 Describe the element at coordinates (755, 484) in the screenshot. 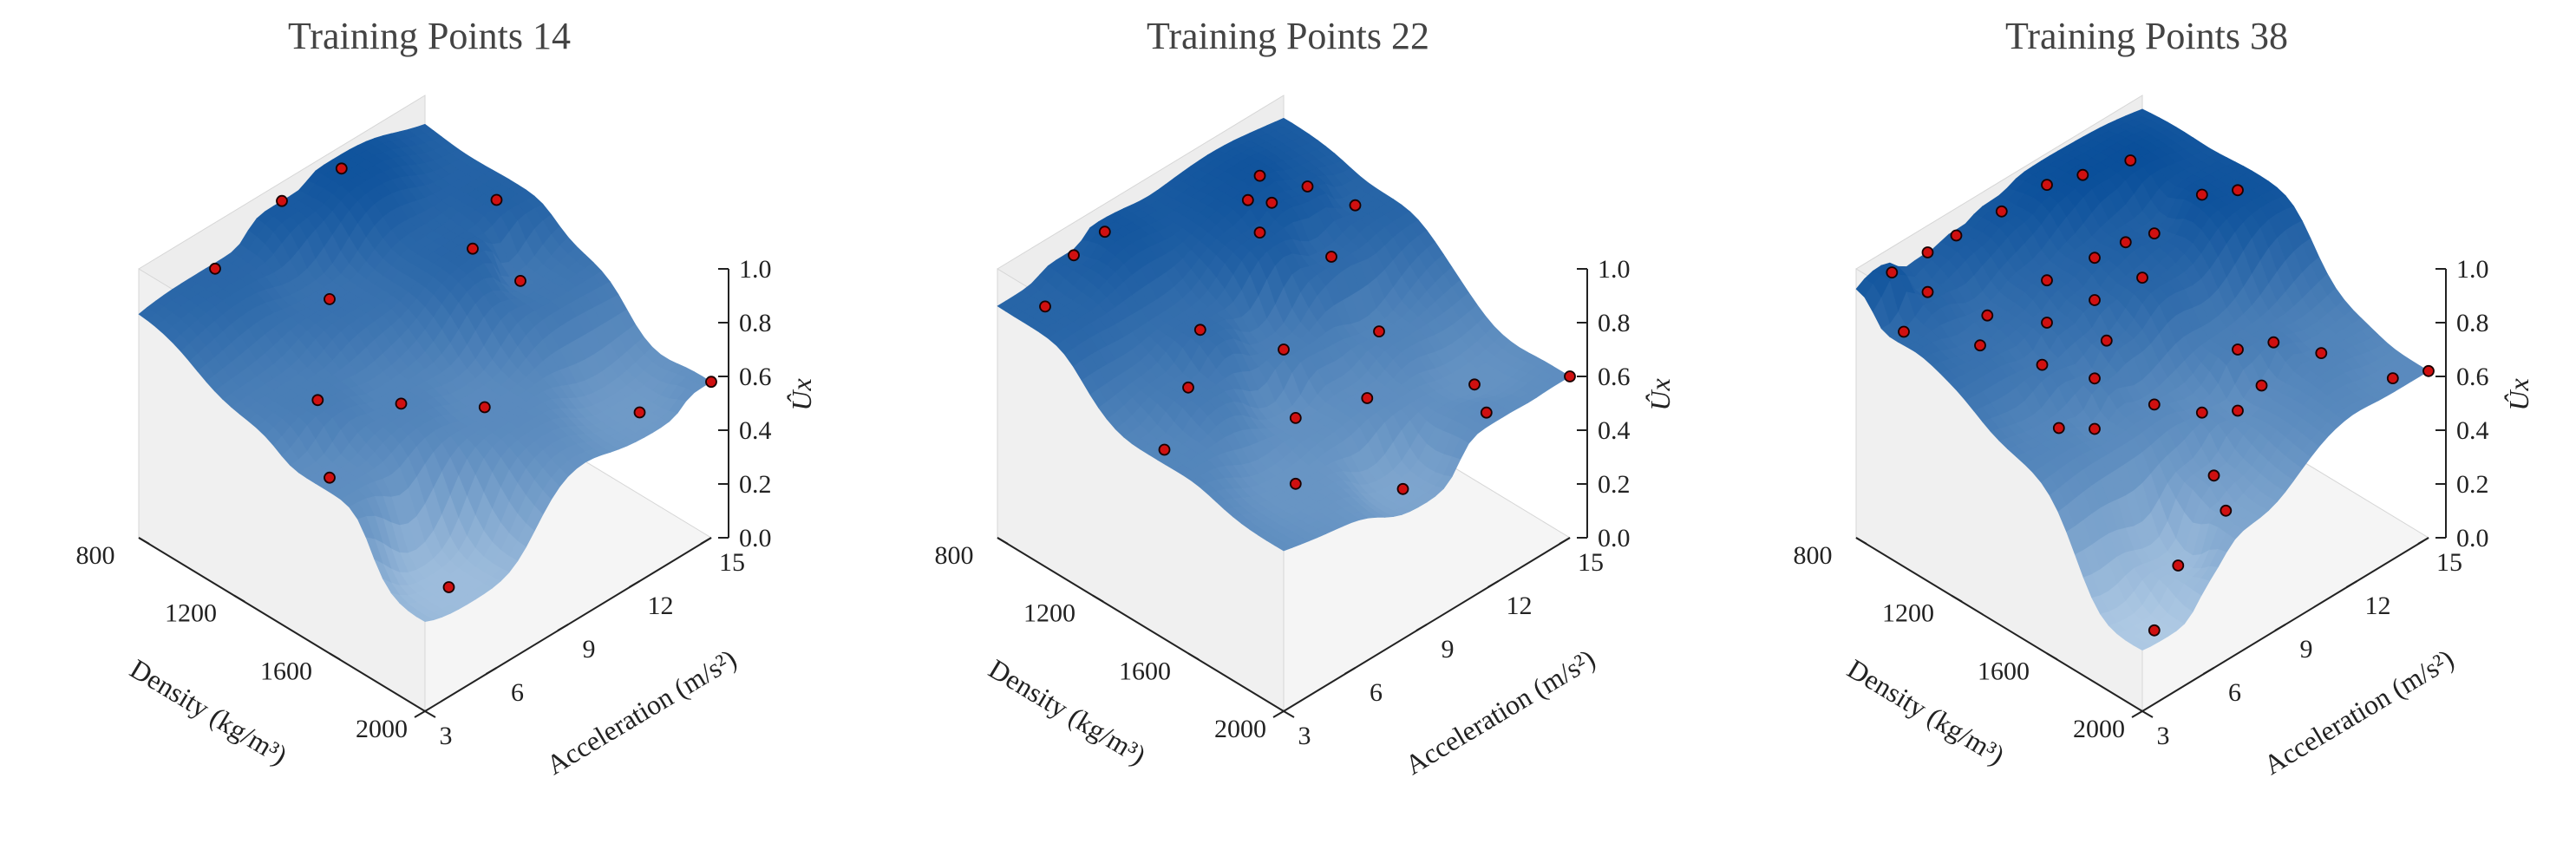

I see `z-tick-label: 0.2` at that location.